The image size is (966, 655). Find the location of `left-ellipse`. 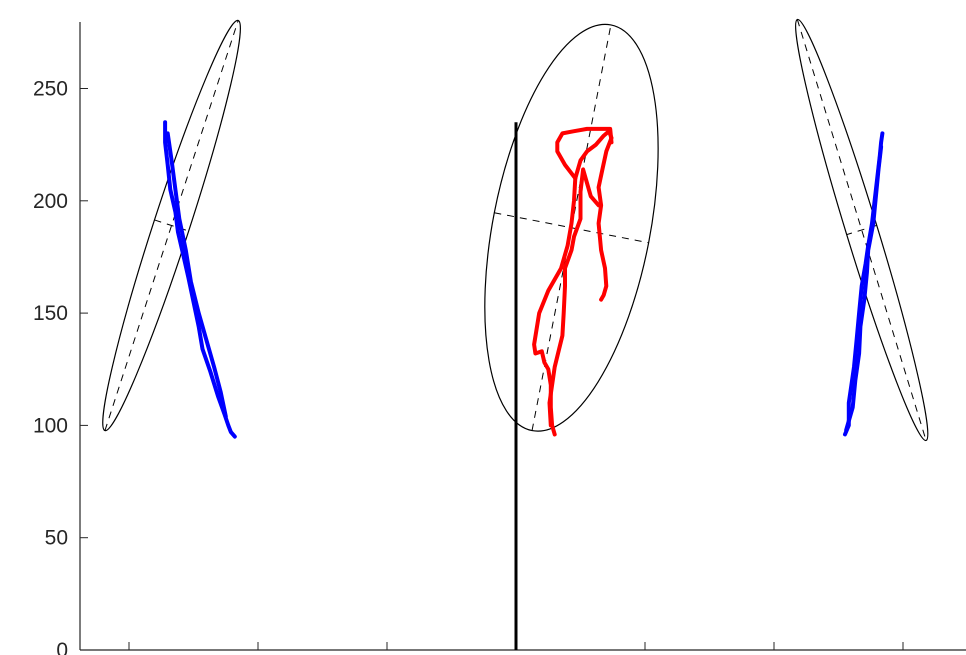

left-ellipse is located at coordinates (171, 225).